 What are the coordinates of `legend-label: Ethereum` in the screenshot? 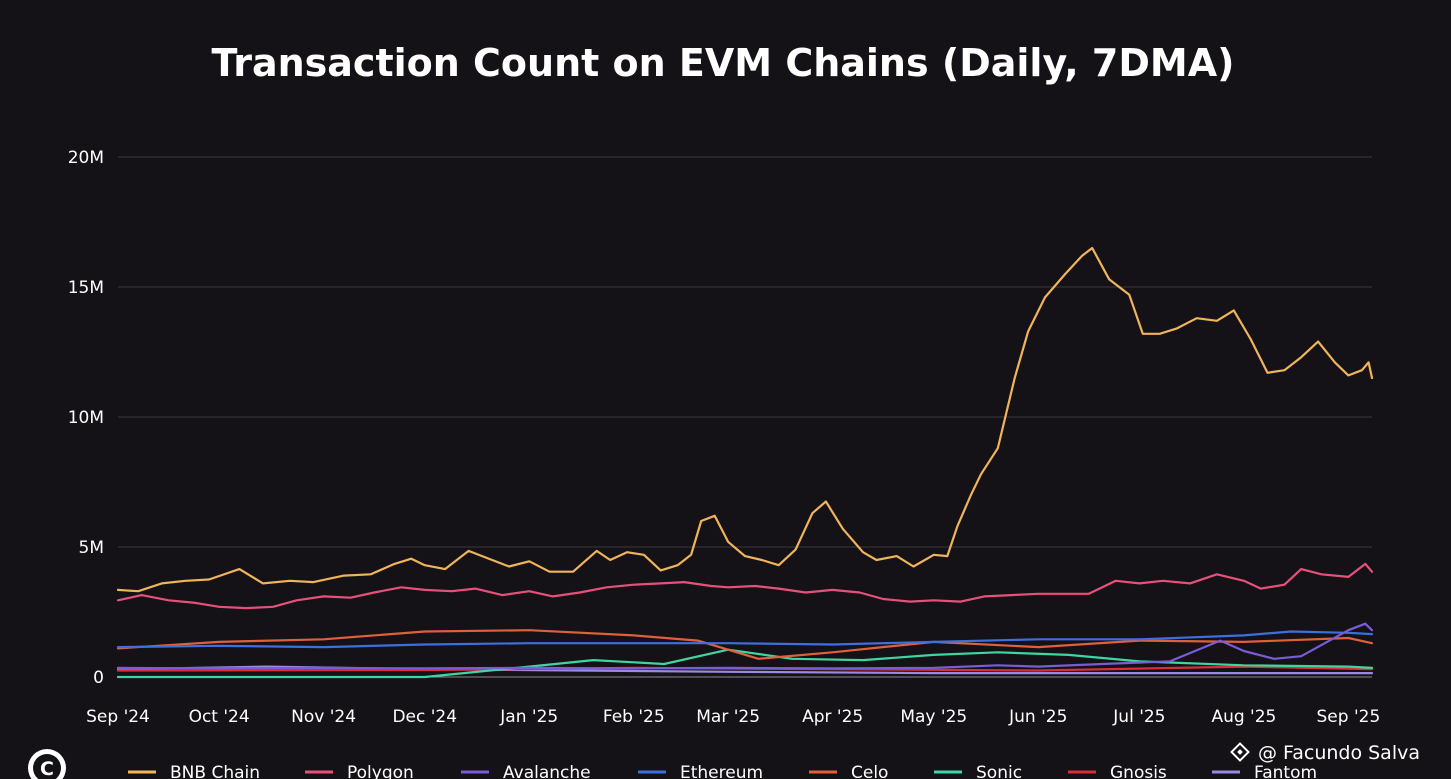 It's located at (721, 771).